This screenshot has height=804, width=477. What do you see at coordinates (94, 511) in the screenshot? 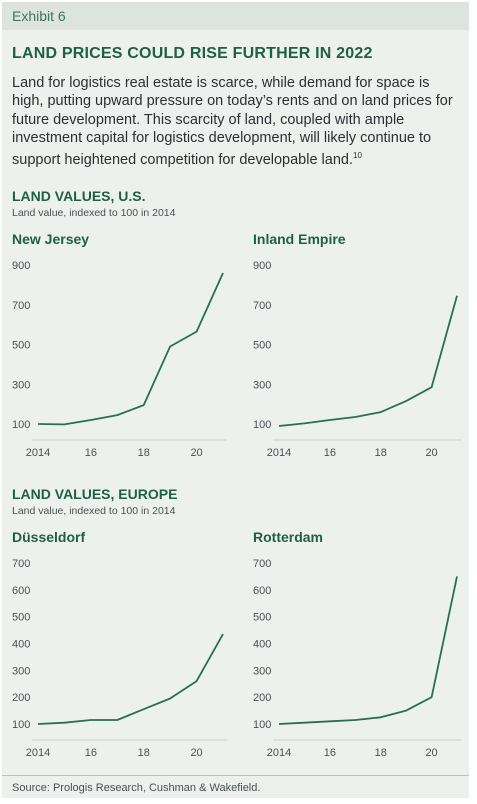
I see `section-subtitle-europe: Land value, indexed to 100 in 2014` at bounding box center [94, 511].